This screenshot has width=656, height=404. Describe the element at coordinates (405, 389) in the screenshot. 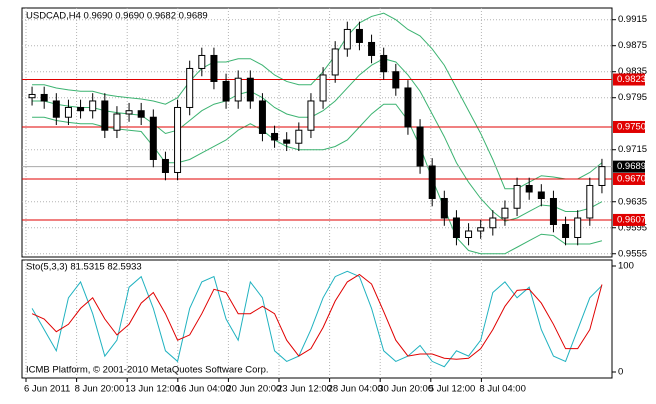

I see `x-tick-label: 30 Jun 20:00` at that location.